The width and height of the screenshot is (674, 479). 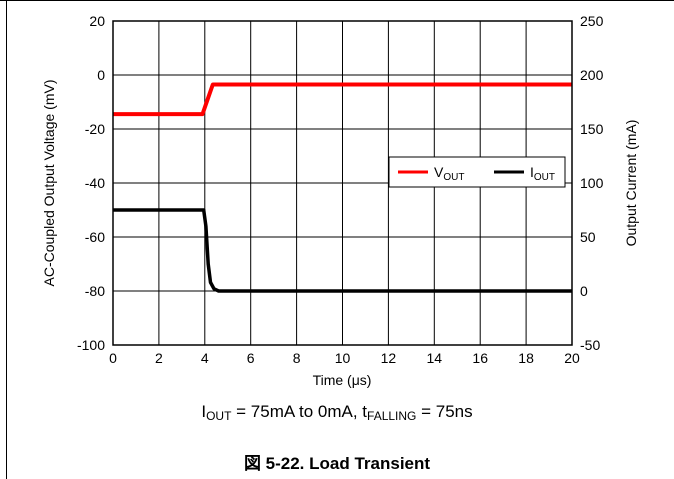 What do you see at coordinates (435, 358) in the screenshot?
I see `x-tick-label: 14` at bounding box center [435, 358].